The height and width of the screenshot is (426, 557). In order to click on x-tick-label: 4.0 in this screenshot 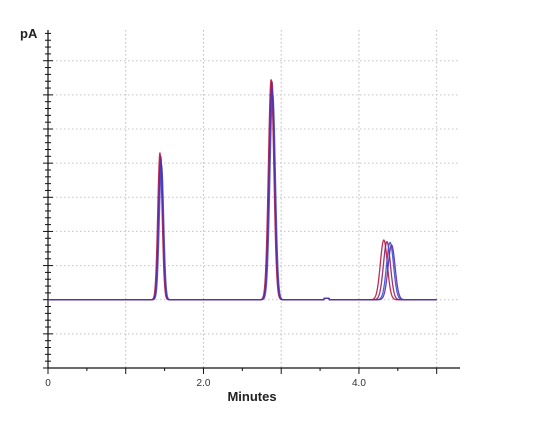, I will do `click(359, 383)`.